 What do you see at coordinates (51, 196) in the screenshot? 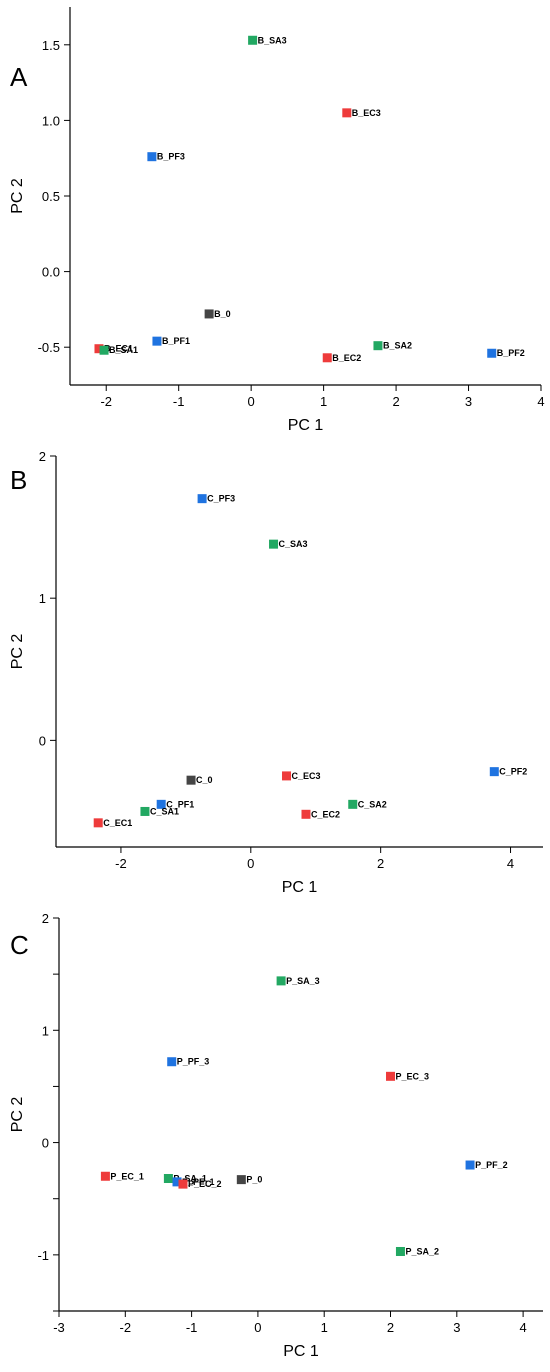
I see `y-tick-label: 0.5` at bounding box center [51, 196].